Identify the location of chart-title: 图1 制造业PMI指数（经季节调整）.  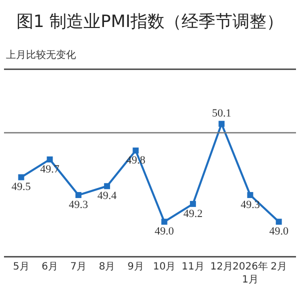
(150, 22).